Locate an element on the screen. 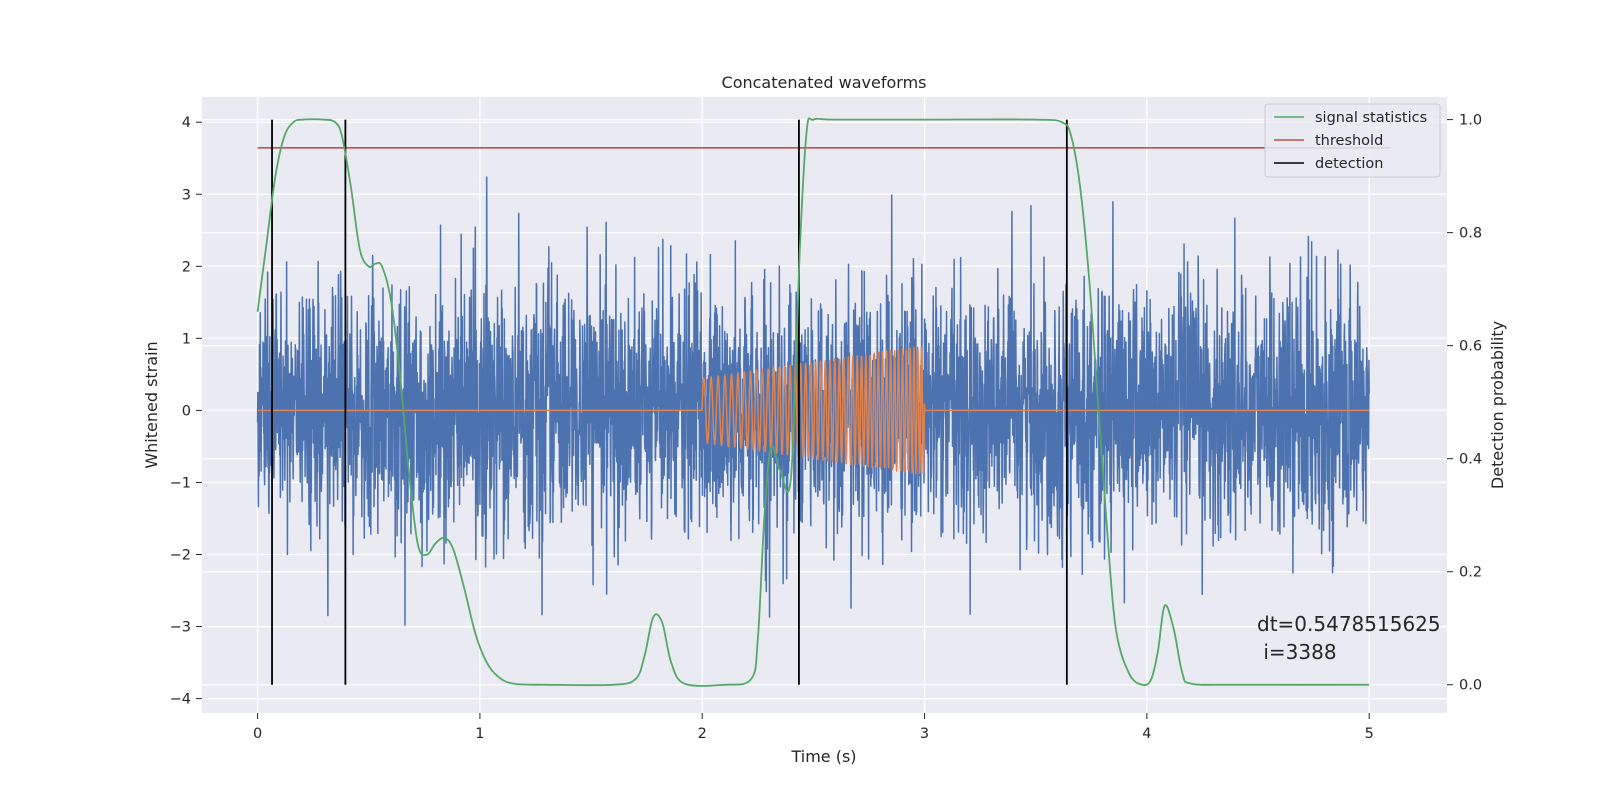 This screenshot has height=800, width=1600. injected-signal-line is located at coordinates (813, 410).